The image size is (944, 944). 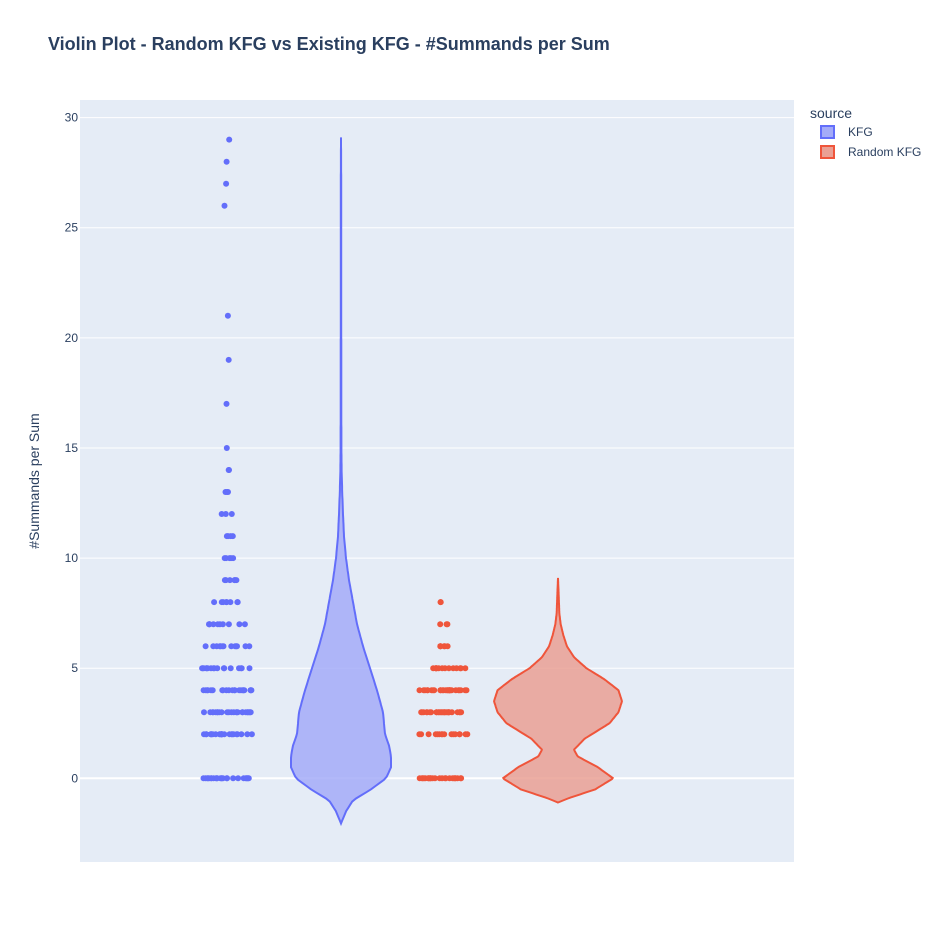 What do you see at coordinates (72, 118) in the screenshot?
I see `y-tick-label: 30` at bounding box center [72, 118].